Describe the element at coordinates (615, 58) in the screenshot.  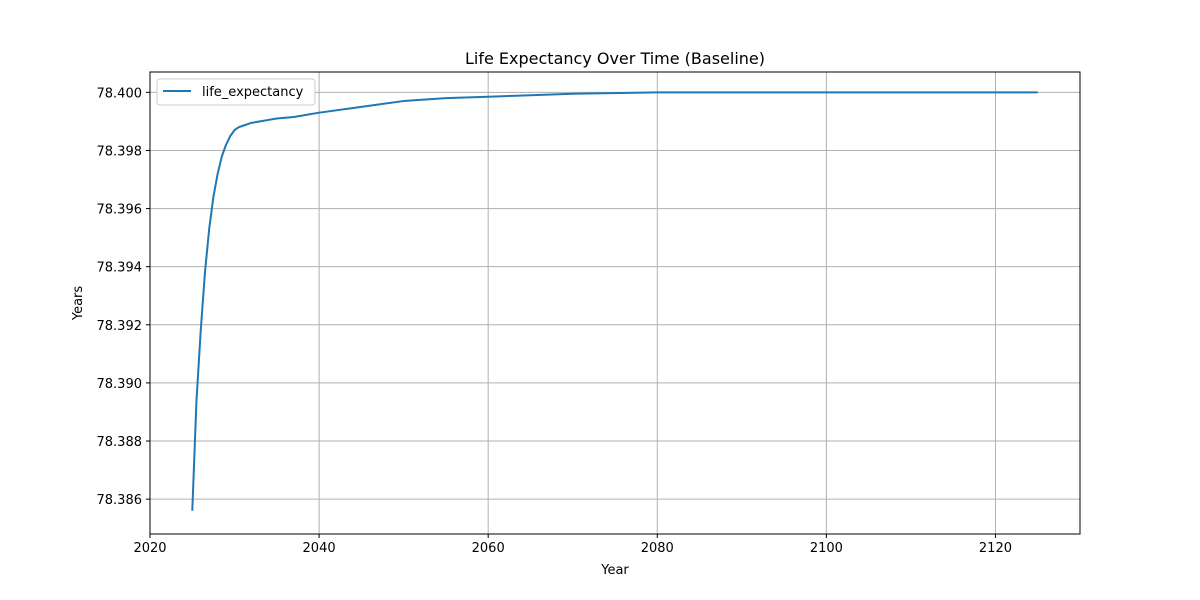
I see `chart-title: Life Expectancy Over Time (Baseline)` at that location.